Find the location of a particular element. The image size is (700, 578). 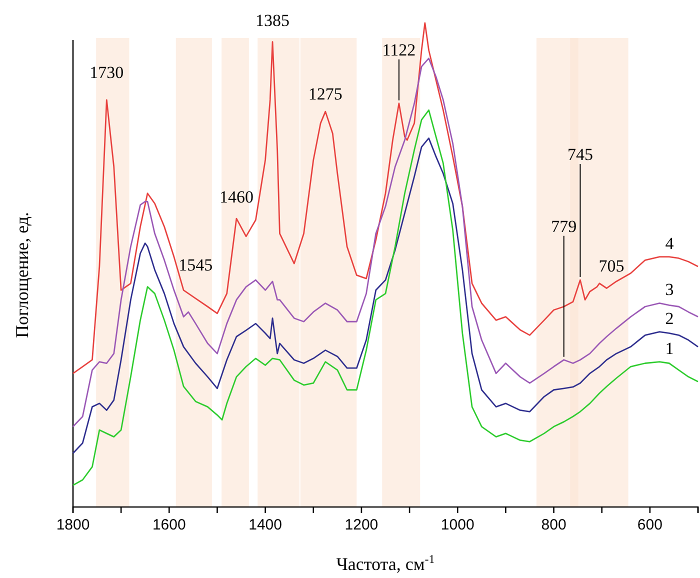

x-tick-label: 600 is located at coordinates (649, 525).